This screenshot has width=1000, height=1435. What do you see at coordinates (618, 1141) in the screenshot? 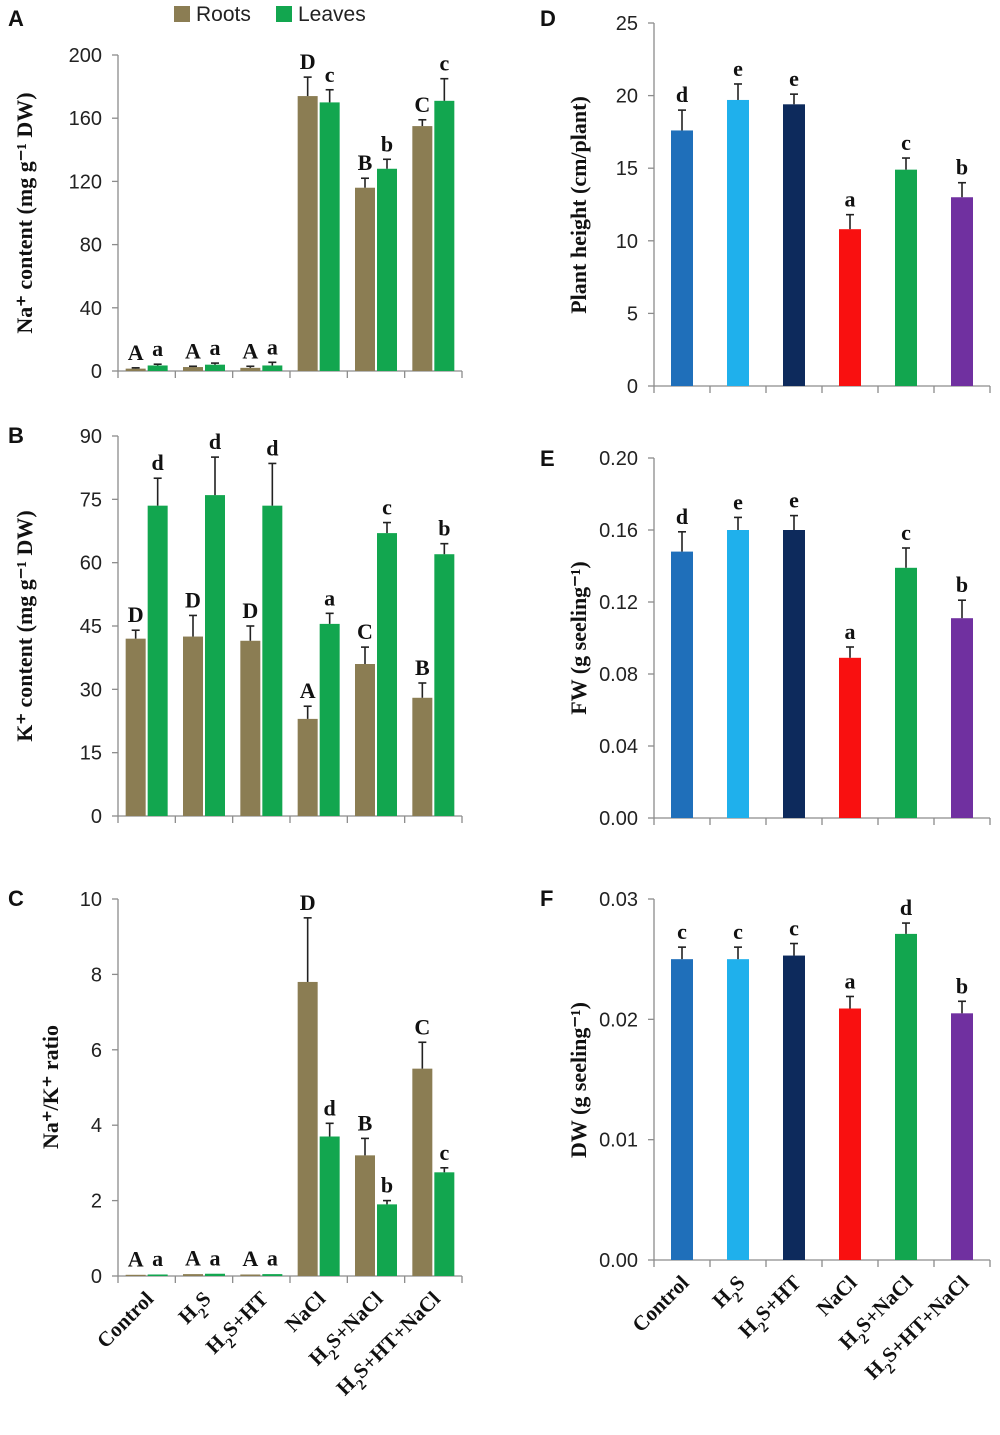
I see `y-tick-label: 0.01` at bounding box center [618, 1141].